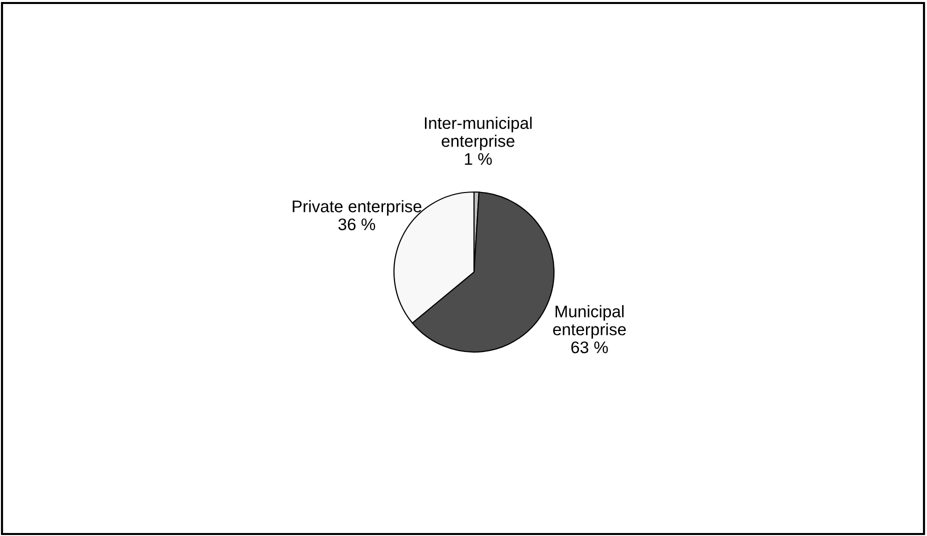 The width and height of the screenshot is (927, 536). What do you see at coordinates (589, 322) in the screenshot?
I see `slice-label: Municipal enterprise` at bounding box center [589, 322].